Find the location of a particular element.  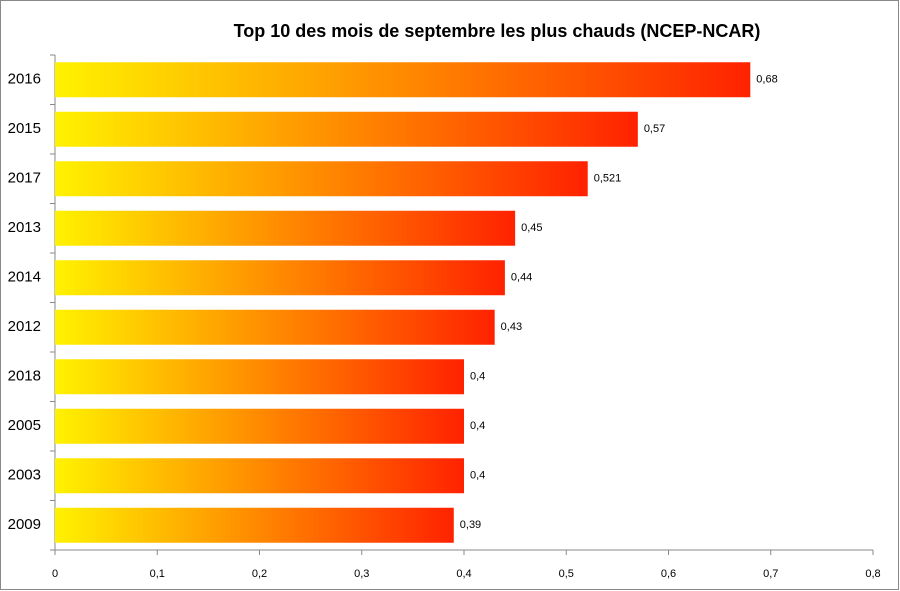

value-label: 0,45 is located at coordinates (531, 228).